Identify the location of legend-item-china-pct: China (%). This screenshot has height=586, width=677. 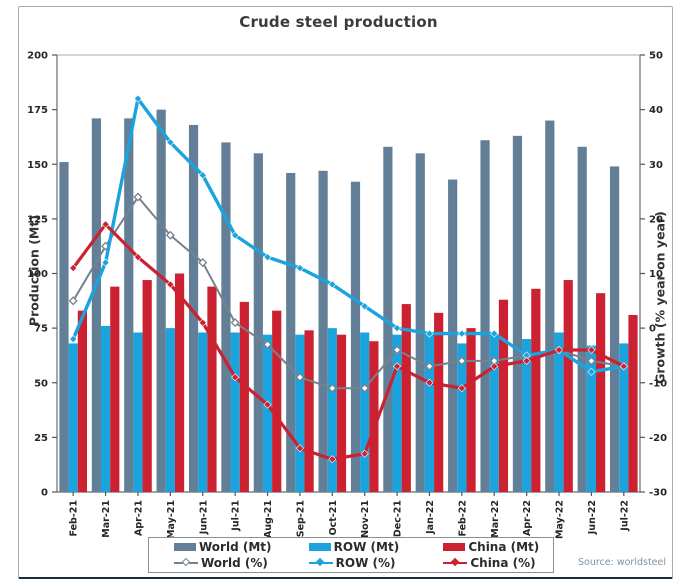
(485, 563).